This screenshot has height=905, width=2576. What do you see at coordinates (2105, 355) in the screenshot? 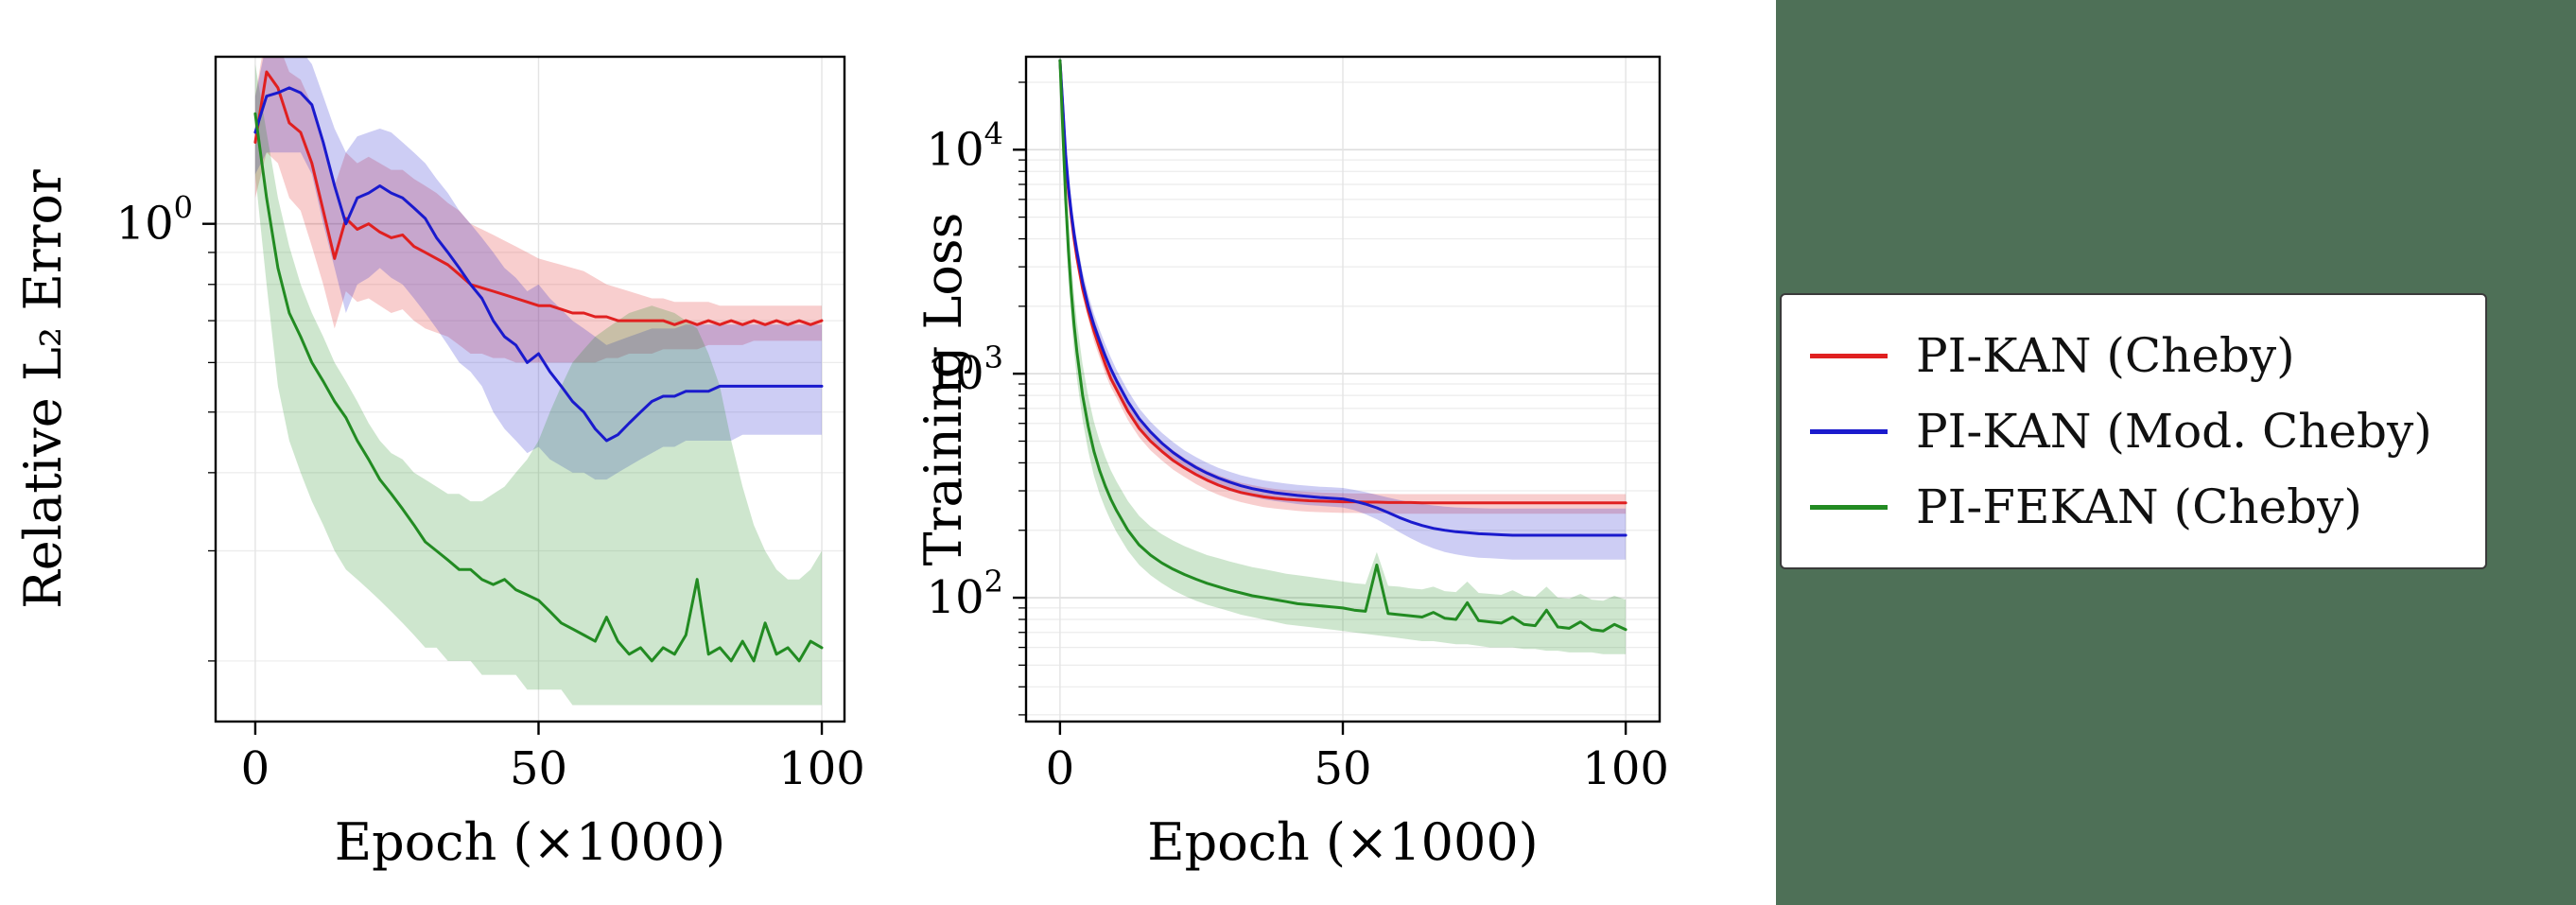
I see `legend-label-pi-kan-cheby: PI-KAN (Cheby)` at bounding box center [2105, 355].